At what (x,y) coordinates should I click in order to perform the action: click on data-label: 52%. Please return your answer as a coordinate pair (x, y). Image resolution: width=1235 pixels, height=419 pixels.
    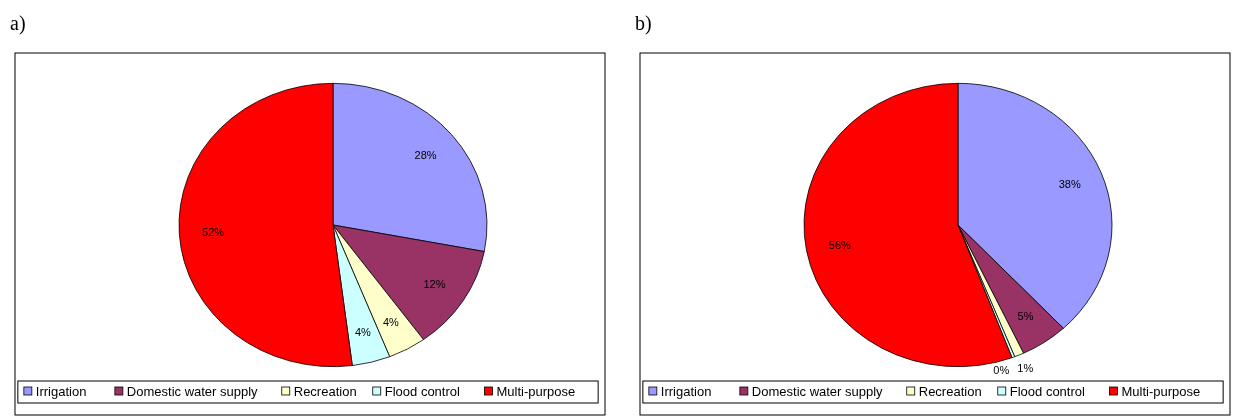
    Looking at the image, I should click on (213, 231).